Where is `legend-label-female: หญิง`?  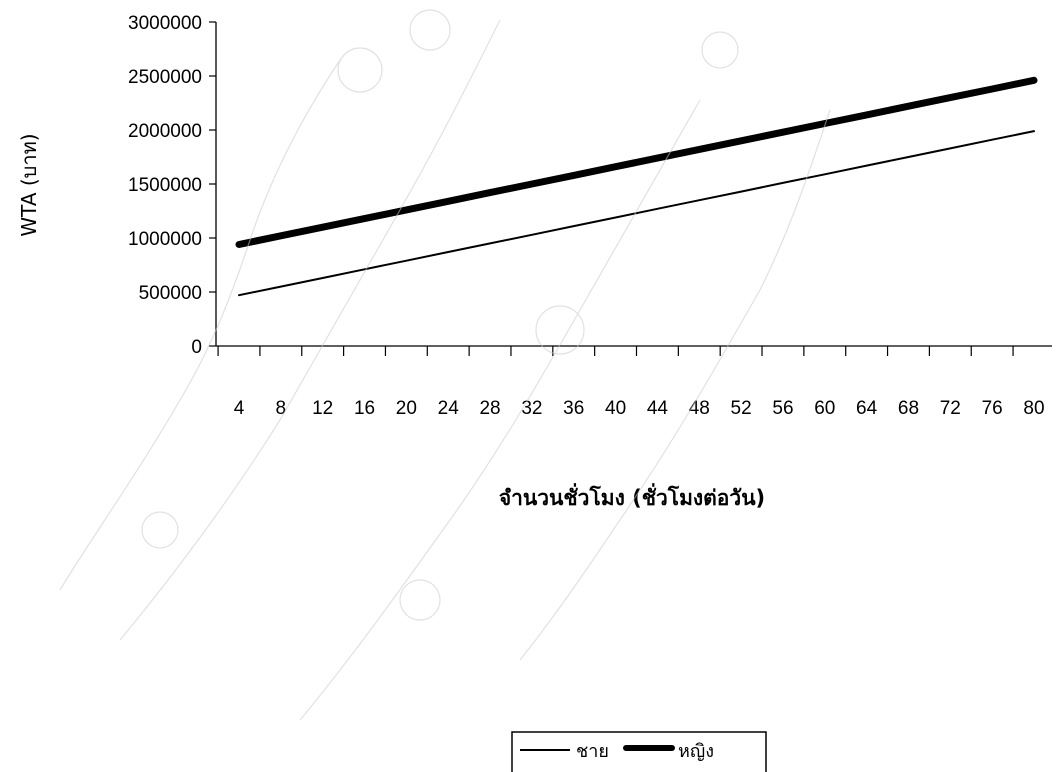
legend-label-female: หญิง is located at coordinates (696, 751).